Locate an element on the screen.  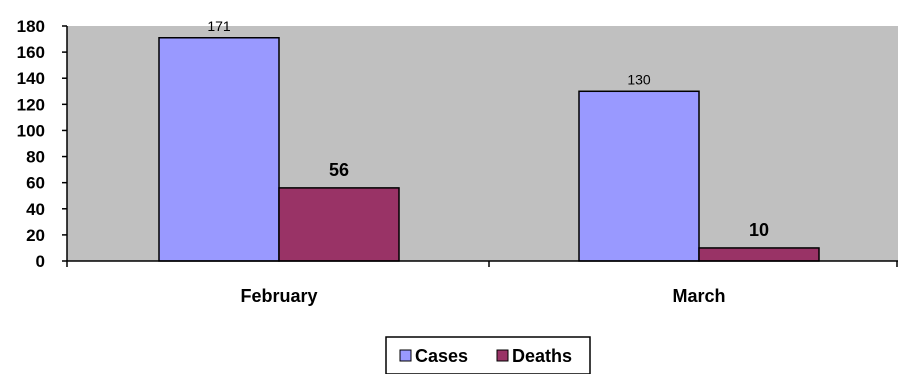
data-label-deaths-march: 10 is located at coordinates (759, 230).